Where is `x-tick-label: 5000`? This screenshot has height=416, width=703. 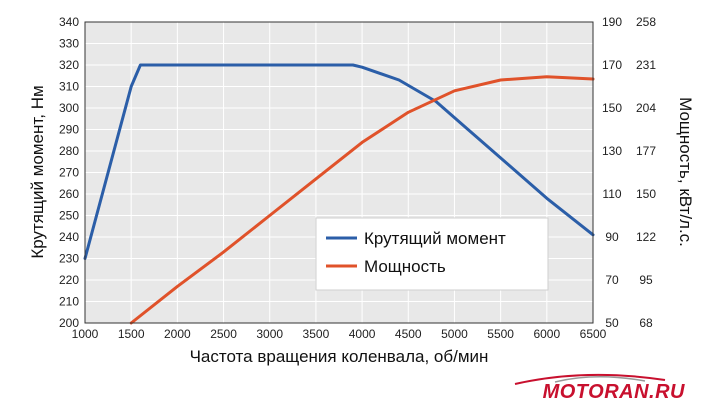
x-tick-label: 5000 is located at coordinates (454, 334).